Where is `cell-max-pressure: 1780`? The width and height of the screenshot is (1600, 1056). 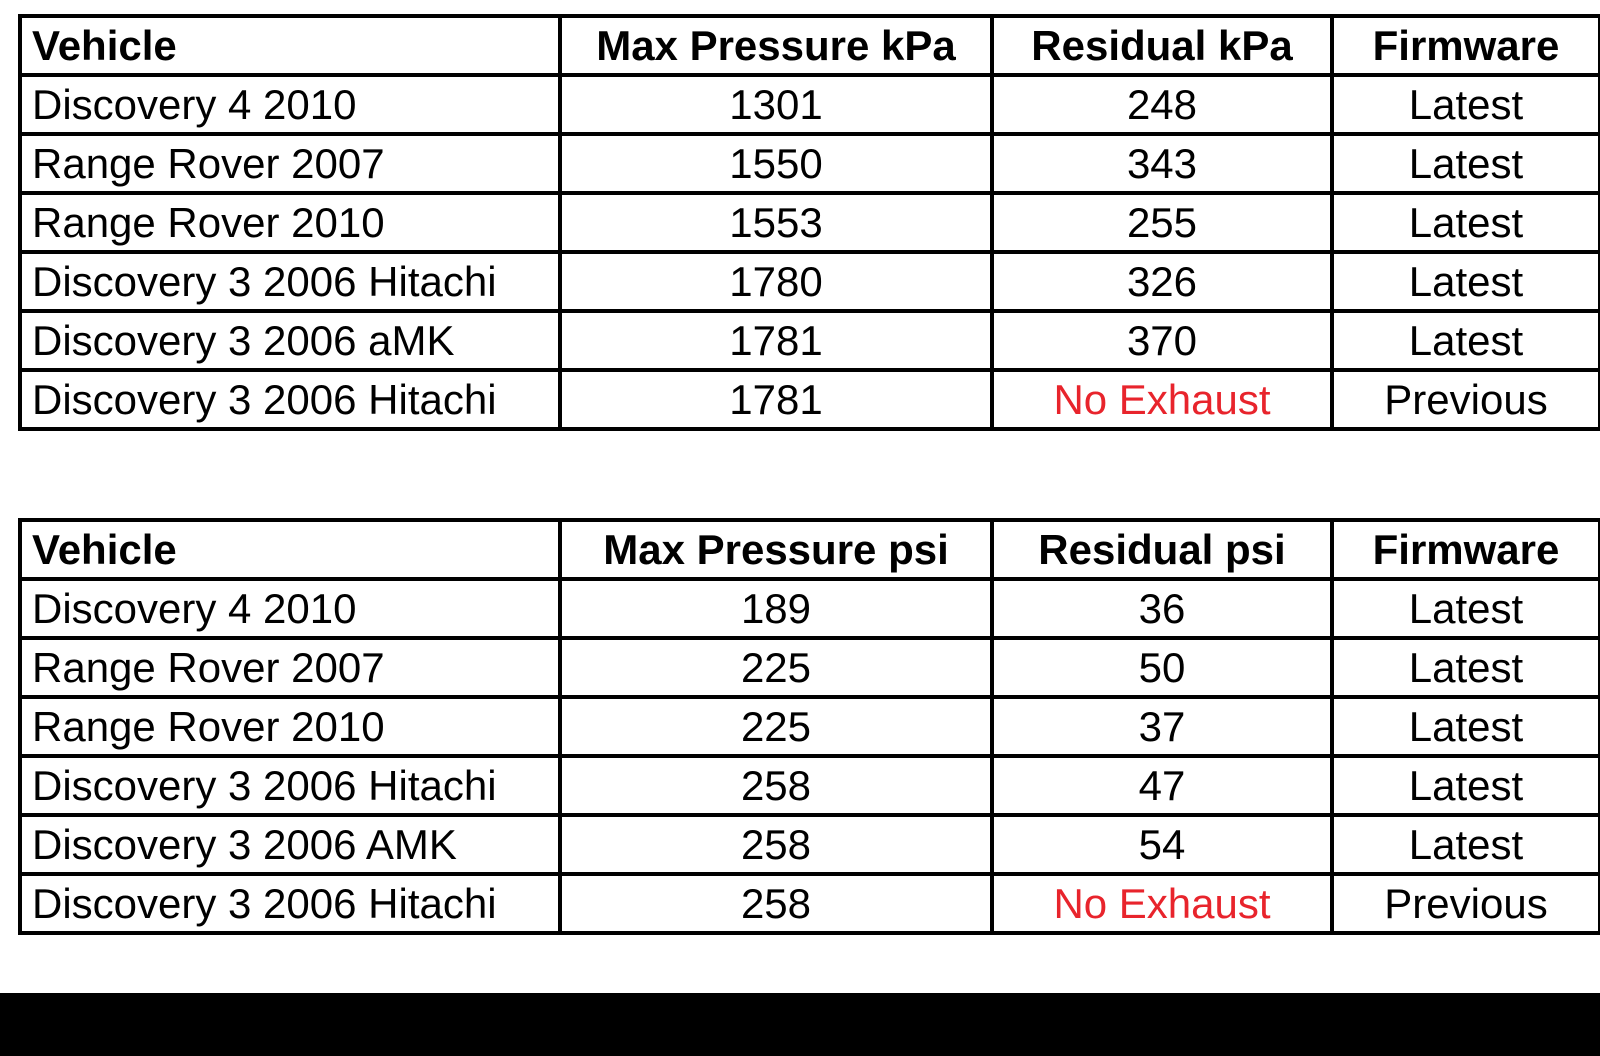
cell-max-pressure: 1780 is located at coordinates (776, 281).